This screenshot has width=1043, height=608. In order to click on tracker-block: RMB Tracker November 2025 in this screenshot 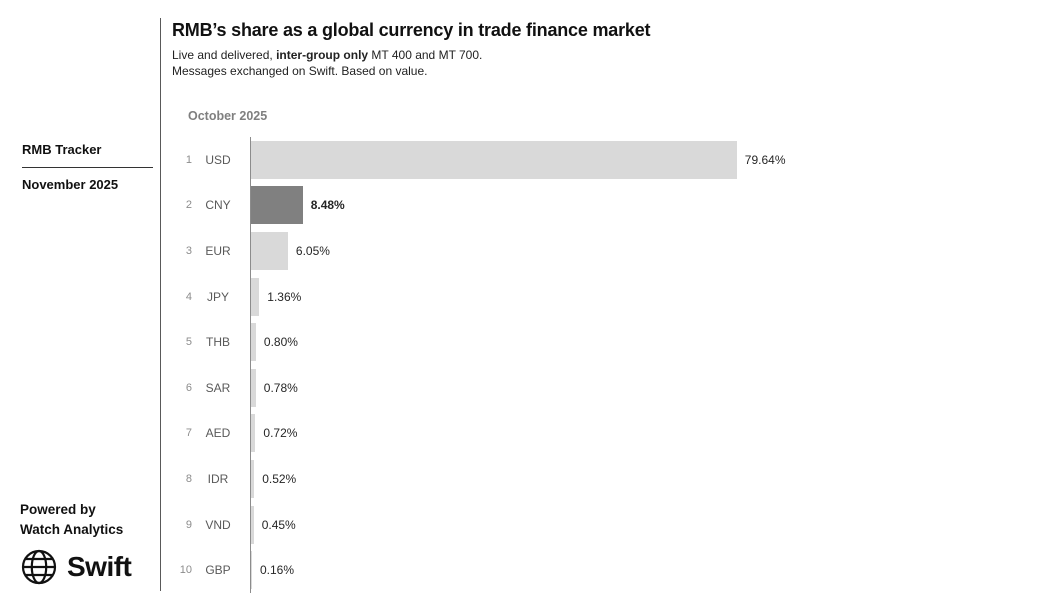, I will do `click(87, 167)`.